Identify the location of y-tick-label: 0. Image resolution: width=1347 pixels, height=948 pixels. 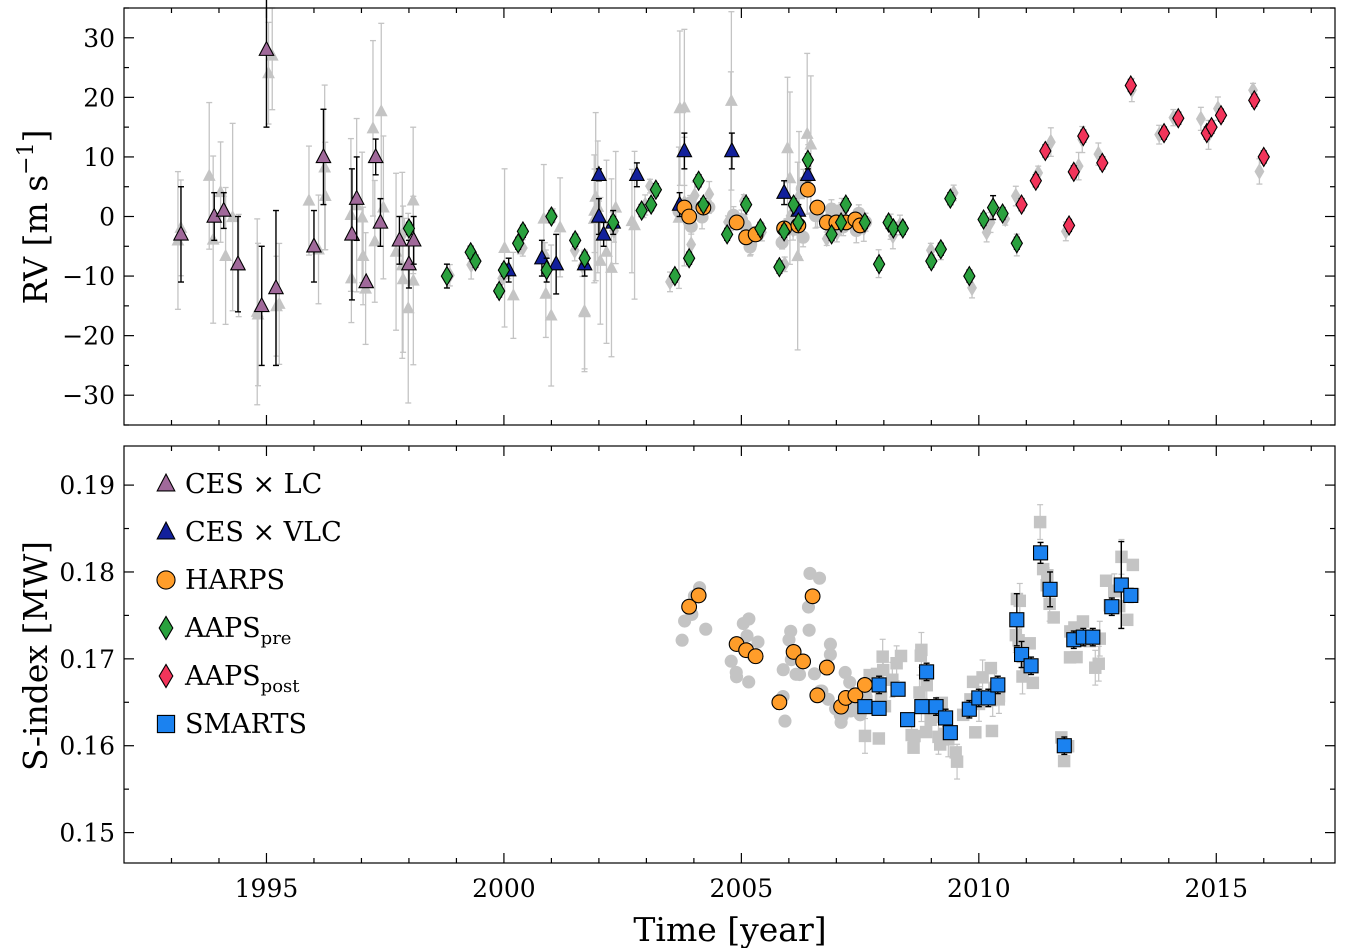
(107, 217).